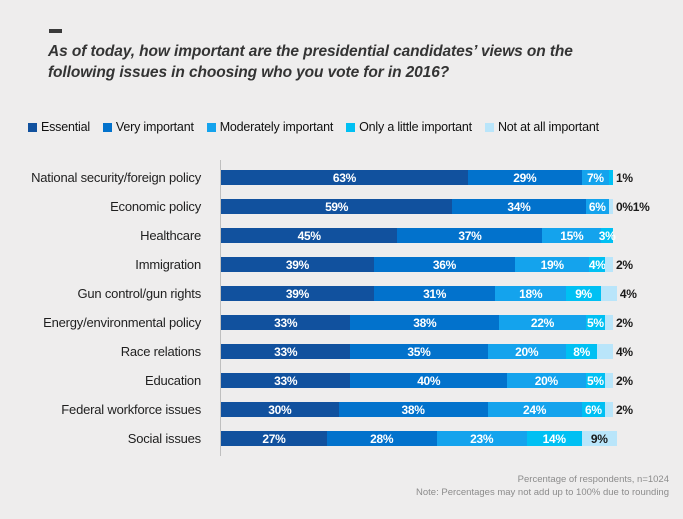 The width and height of the screenshot is (683, 519). I want to click on y-axis-line, so click(220, 308).